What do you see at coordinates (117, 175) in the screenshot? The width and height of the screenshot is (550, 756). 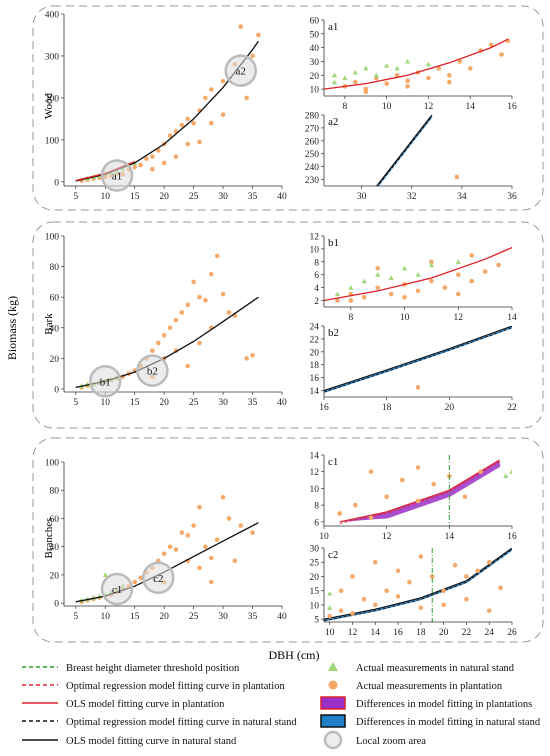 I see `zoom-circle-a1` at bounding box center [117, 175].